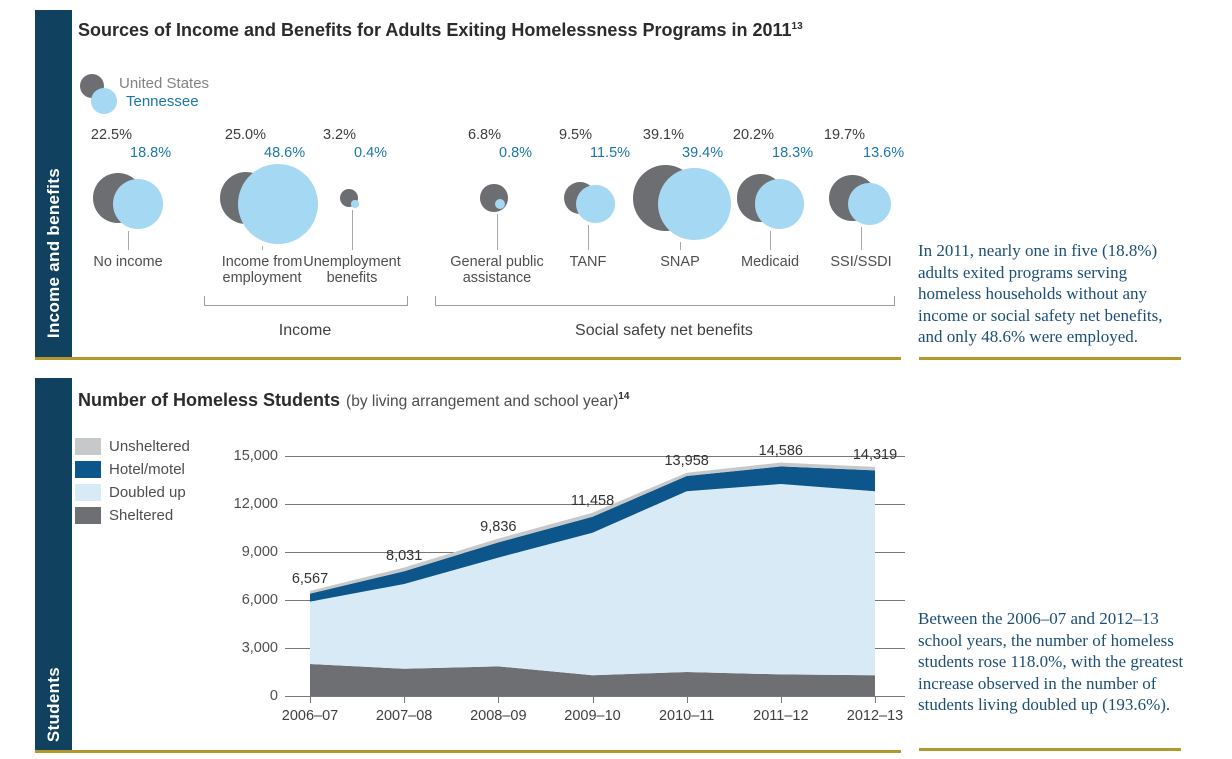 Image resolution: width=1232 pixels, height=759 pixels. Describe the element at coordinates (592, 680) in the screenshot. I see `area-series-sheltered` at that location.